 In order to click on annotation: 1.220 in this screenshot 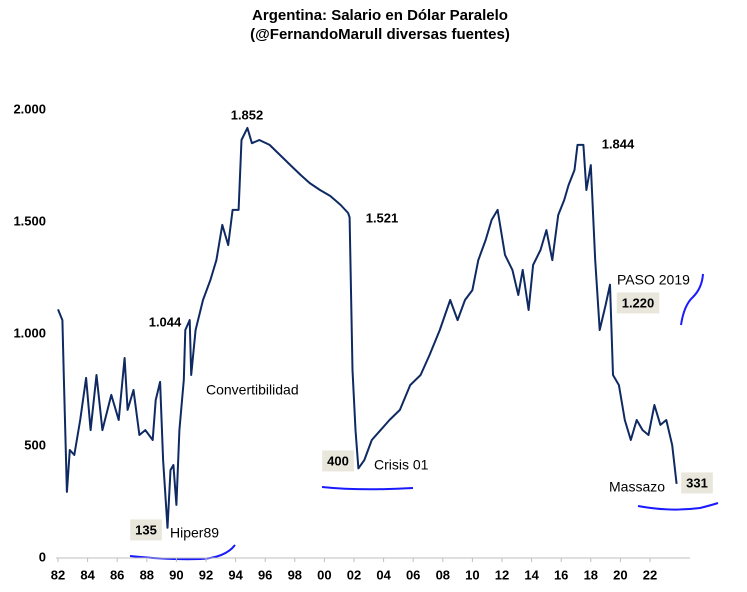, I will do `click(638, 302)`.